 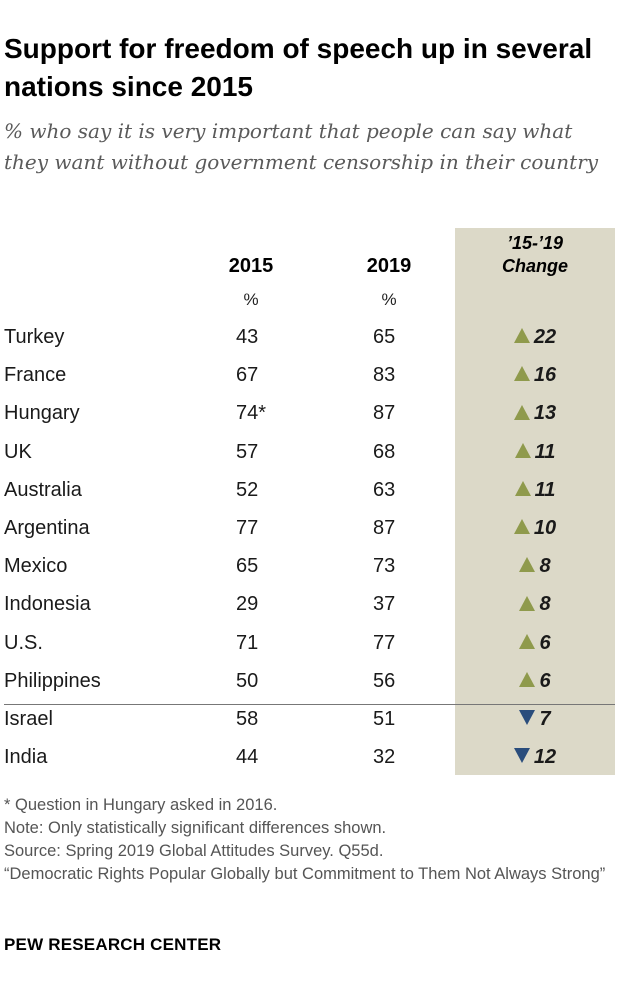 What do you see at coordinates (247, 642) in the screenshot?
I see `value-2015: 71` at bounding box center [247, 642].